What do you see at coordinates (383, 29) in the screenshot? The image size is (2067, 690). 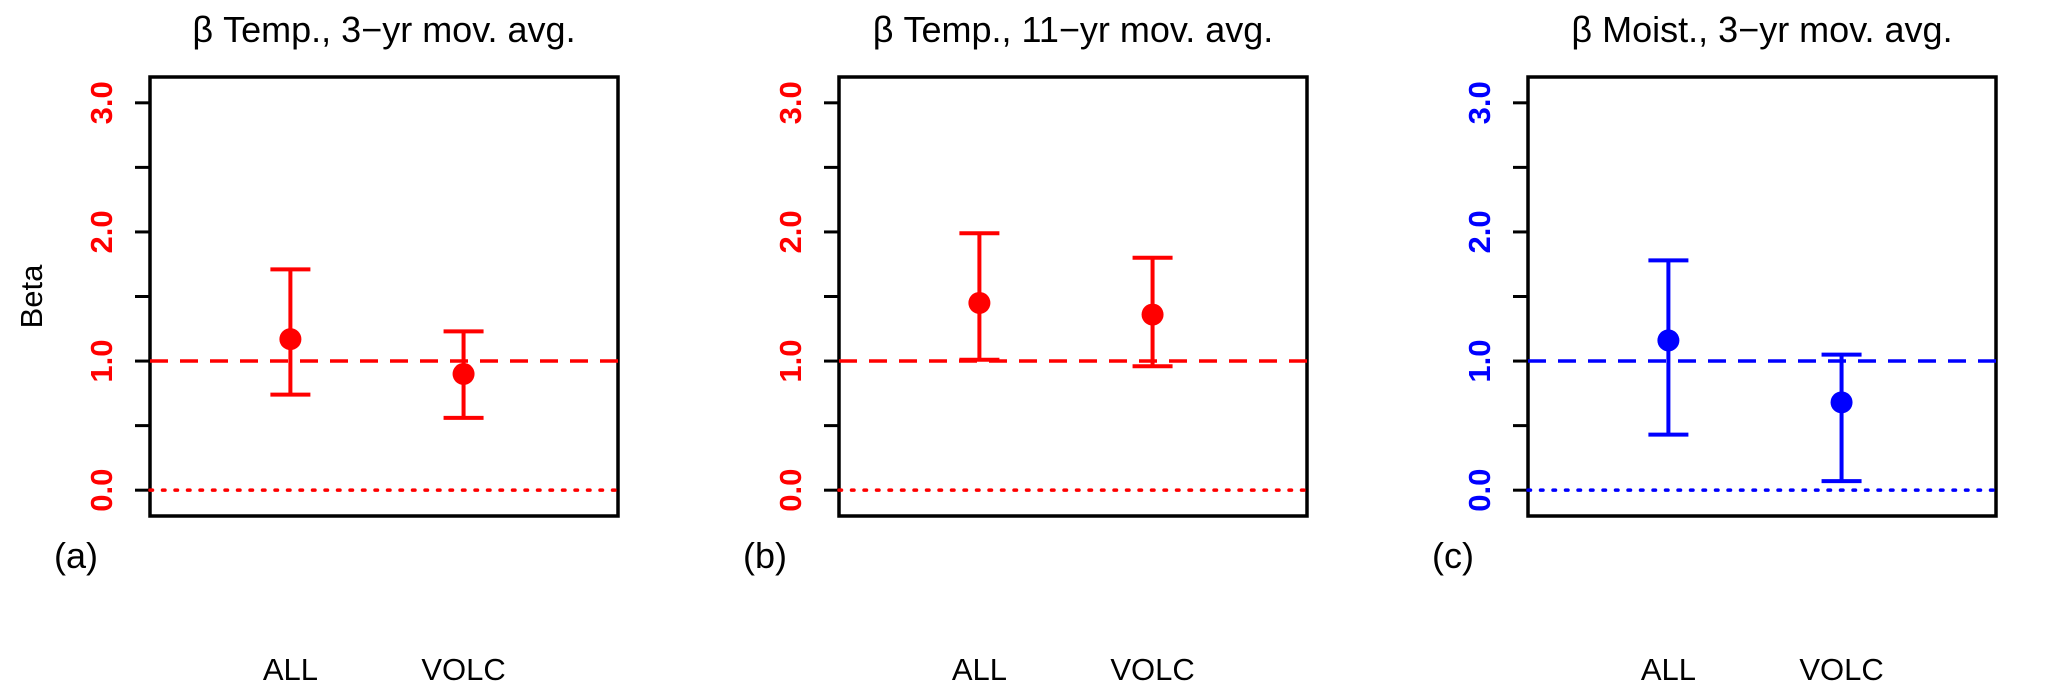 I see `panel-title: β Temp., 3−yr mov. avg.` at bounding box center [383, 29].